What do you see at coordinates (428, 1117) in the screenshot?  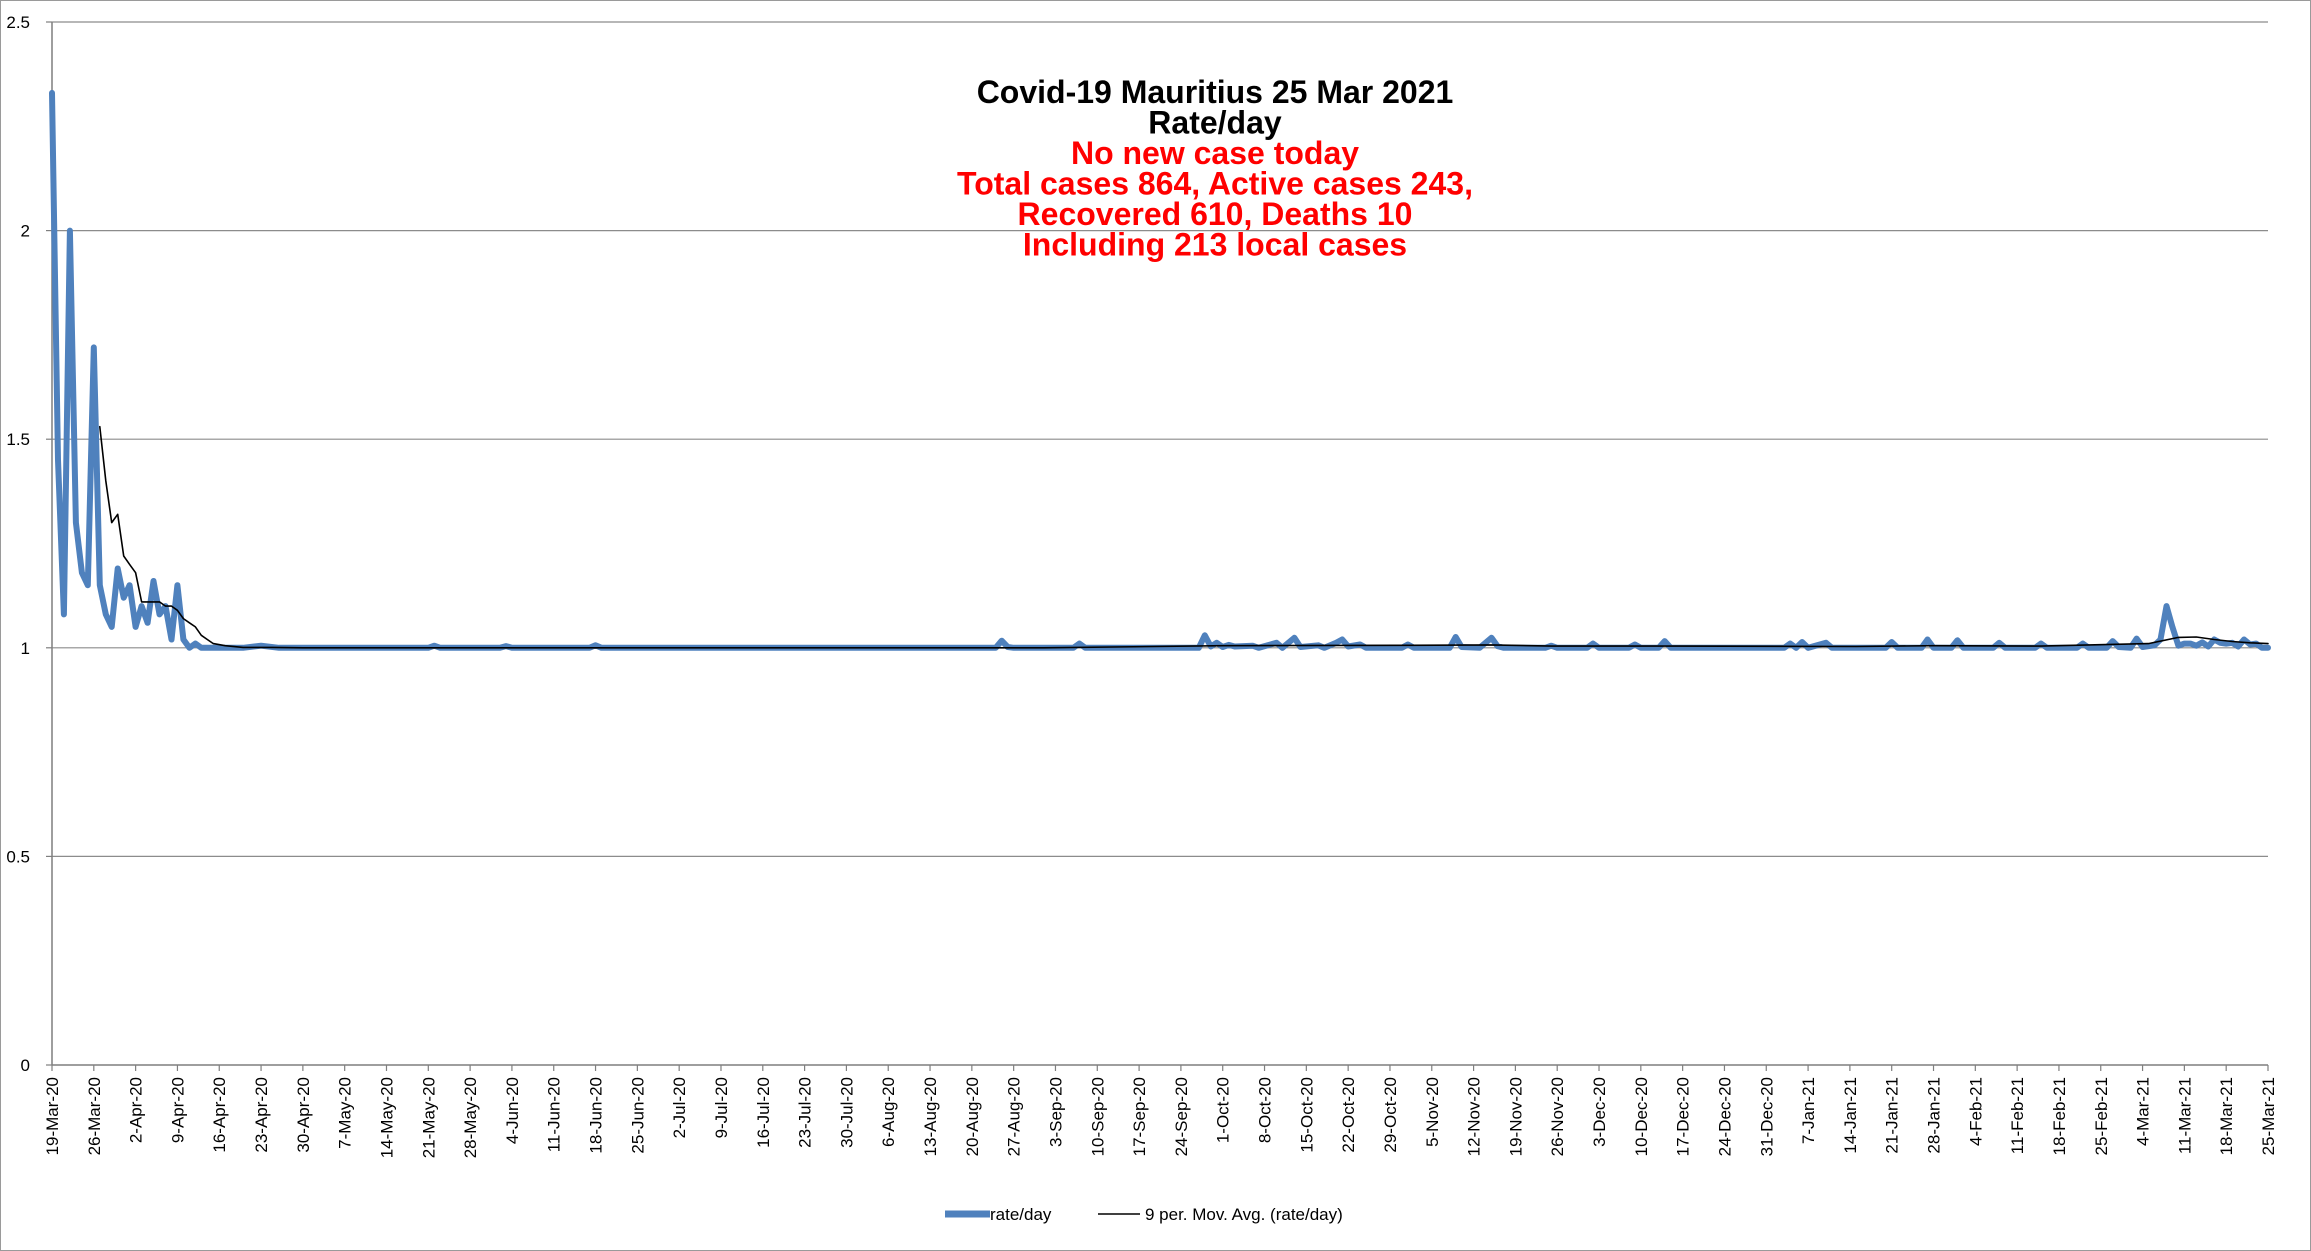 I see `x-tick-label: 21-May-20` at bounding box center [428, 1117].